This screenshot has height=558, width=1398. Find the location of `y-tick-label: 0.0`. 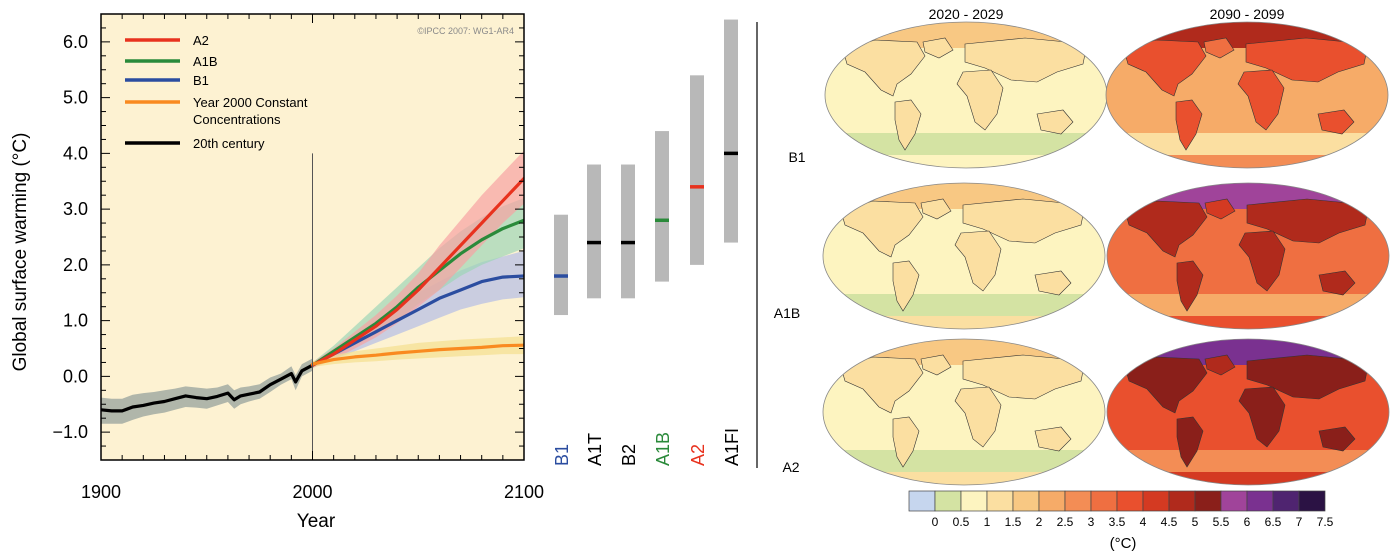

y-tick-label: 0.0 is located at coordinates (75, 376).